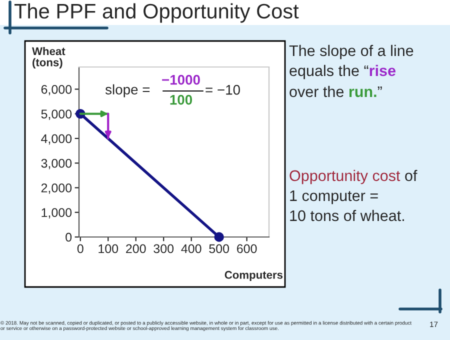 The image size is (450, 340). What do you see at coordinates (247, 249) in the screenshot?
I see `x-tick-label: 600` at bounding box center [247, 249].